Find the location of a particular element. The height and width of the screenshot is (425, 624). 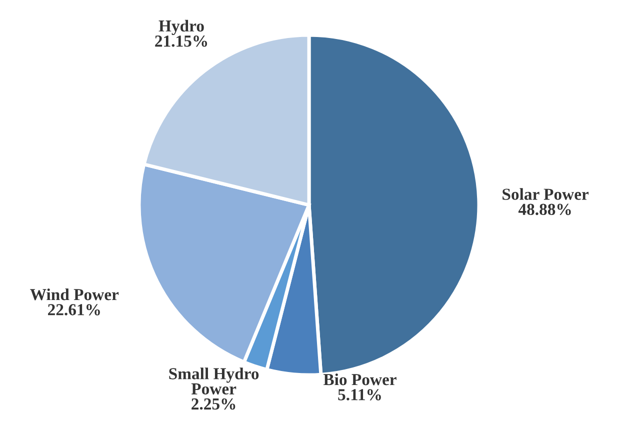

slice-label: Bio Power is located at coordinates (359, 379).